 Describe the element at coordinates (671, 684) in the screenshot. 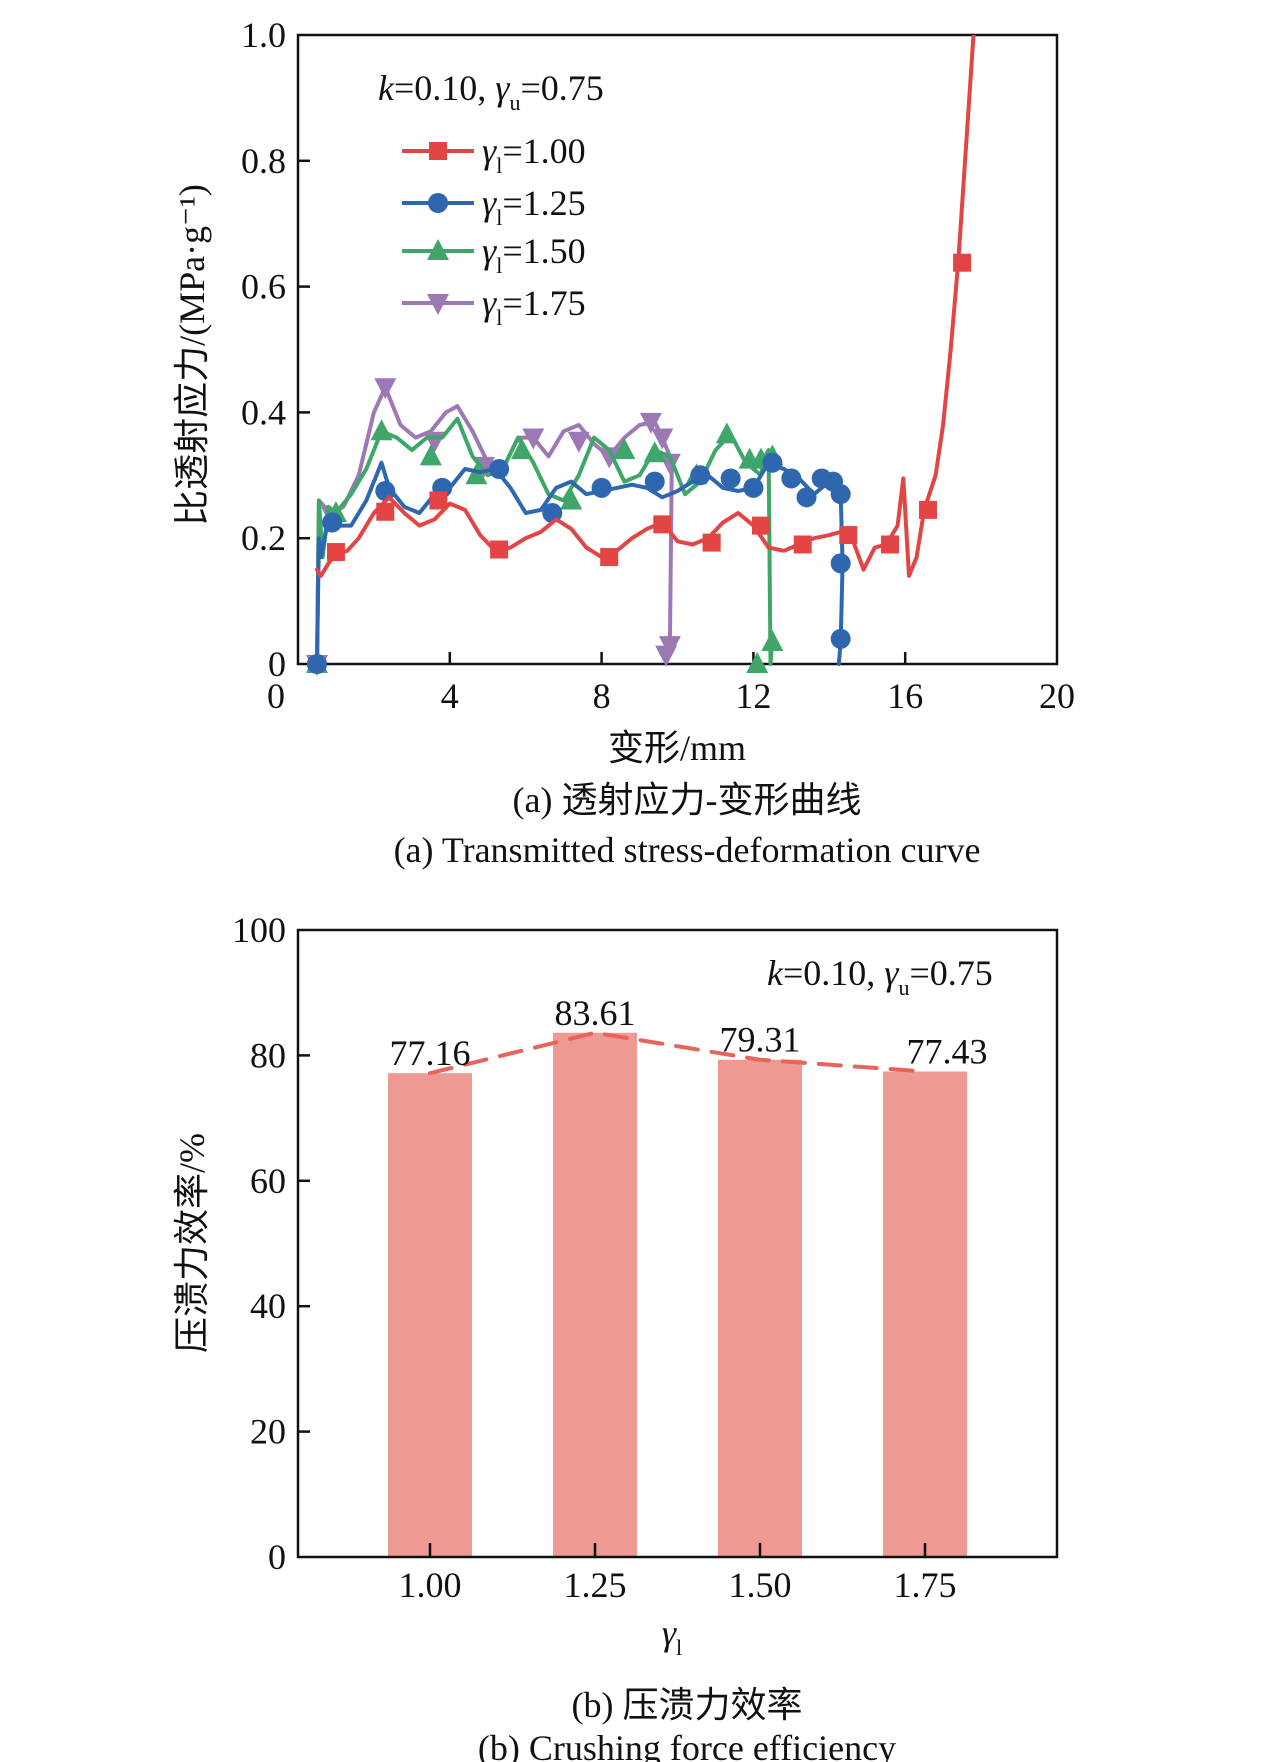

I see `chart-a-x-ticks: 0 4 8 12 16 20` at that location.